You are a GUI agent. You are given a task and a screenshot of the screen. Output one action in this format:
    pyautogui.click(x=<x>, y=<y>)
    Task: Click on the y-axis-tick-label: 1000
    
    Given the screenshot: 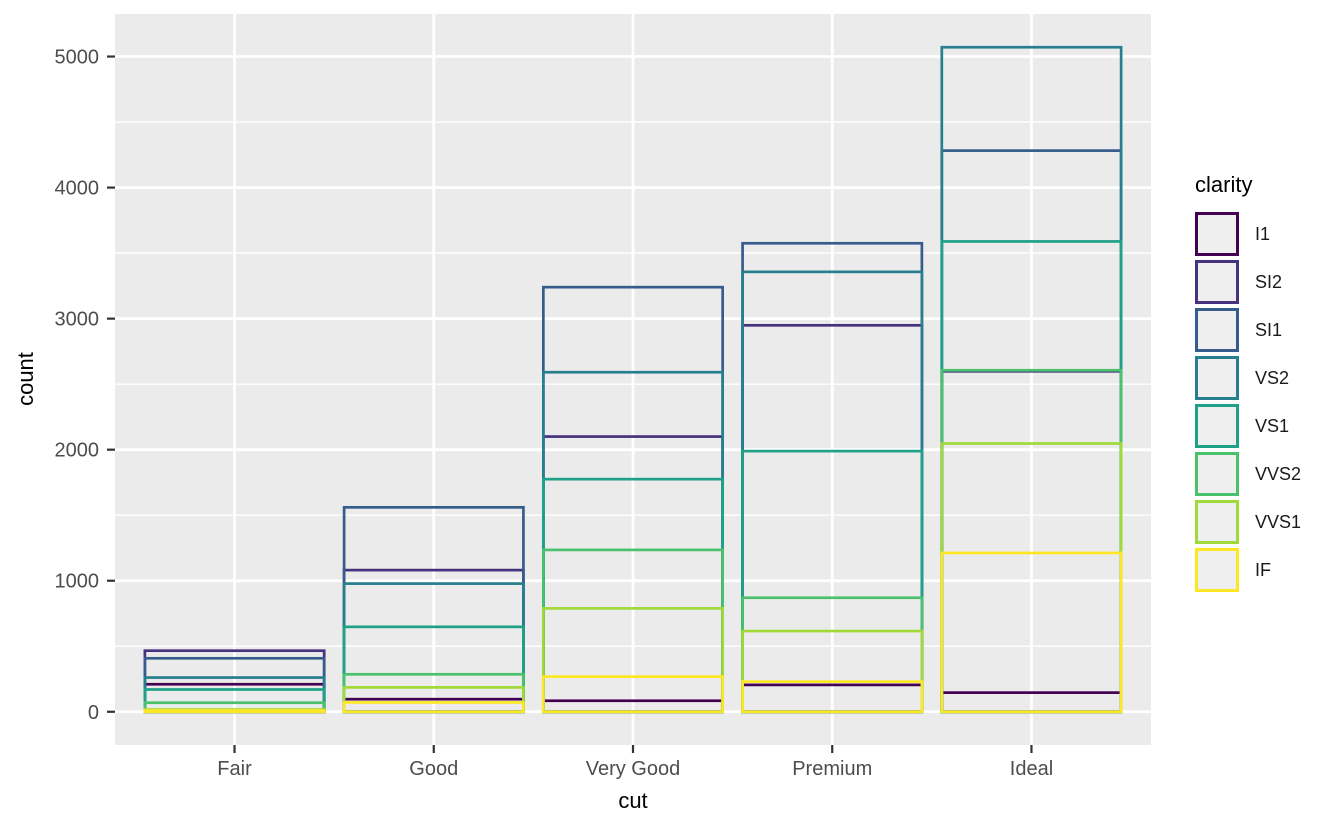 What is the action you would take?
    pyautogui.click(x=77, y=582)
    